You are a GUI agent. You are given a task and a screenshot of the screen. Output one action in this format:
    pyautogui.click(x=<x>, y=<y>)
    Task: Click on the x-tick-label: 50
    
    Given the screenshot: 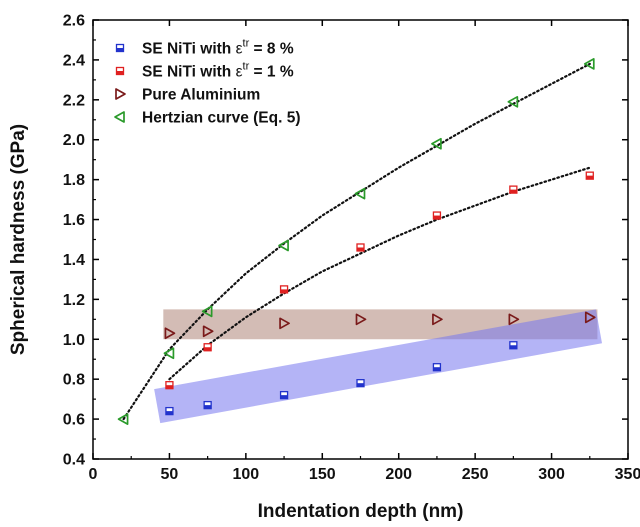 What is the action you would take?
    pyautogui.click(x=170, y=474)
    